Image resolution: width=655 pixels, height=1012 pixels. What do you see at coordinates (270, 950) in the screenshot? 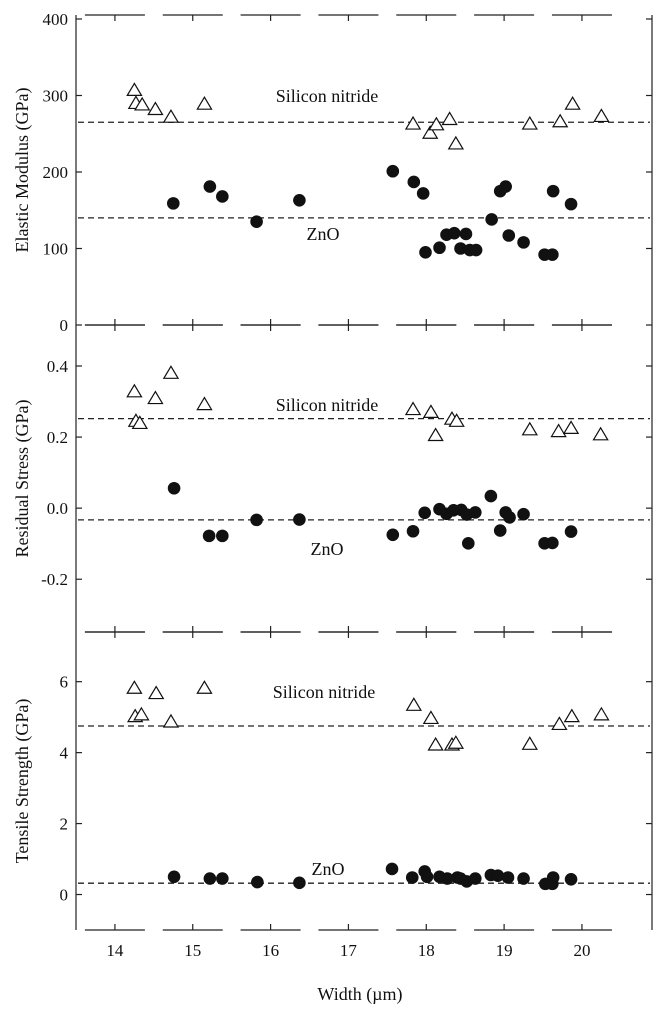
I see `x-tick-label: 16` at bounding box center [270, 950].